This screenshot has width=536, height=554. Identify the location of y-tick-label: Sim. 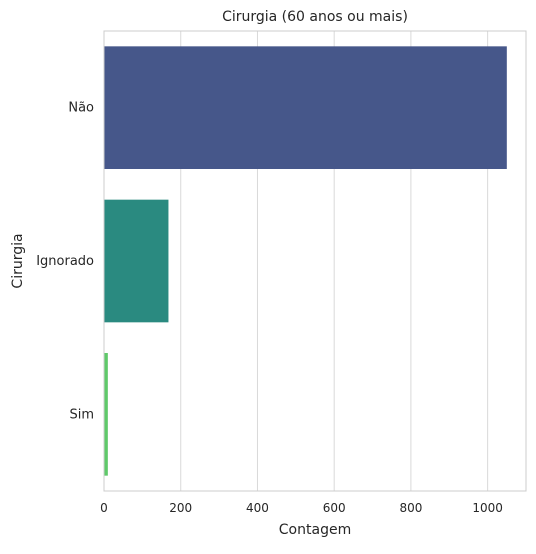
(81, 414).